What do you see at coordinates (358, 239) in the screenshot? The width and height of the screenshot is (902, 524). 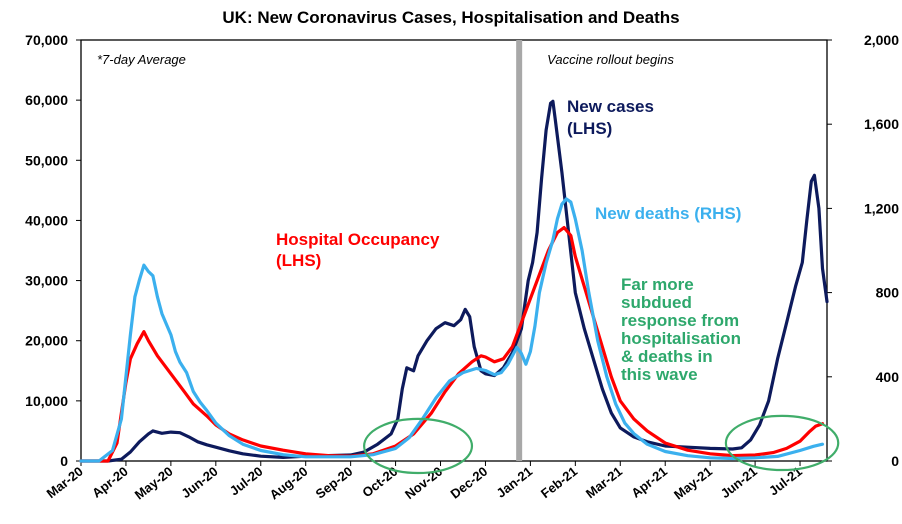 I see `series-label: Hospital Occupancy` at bounding box center [358, 239].